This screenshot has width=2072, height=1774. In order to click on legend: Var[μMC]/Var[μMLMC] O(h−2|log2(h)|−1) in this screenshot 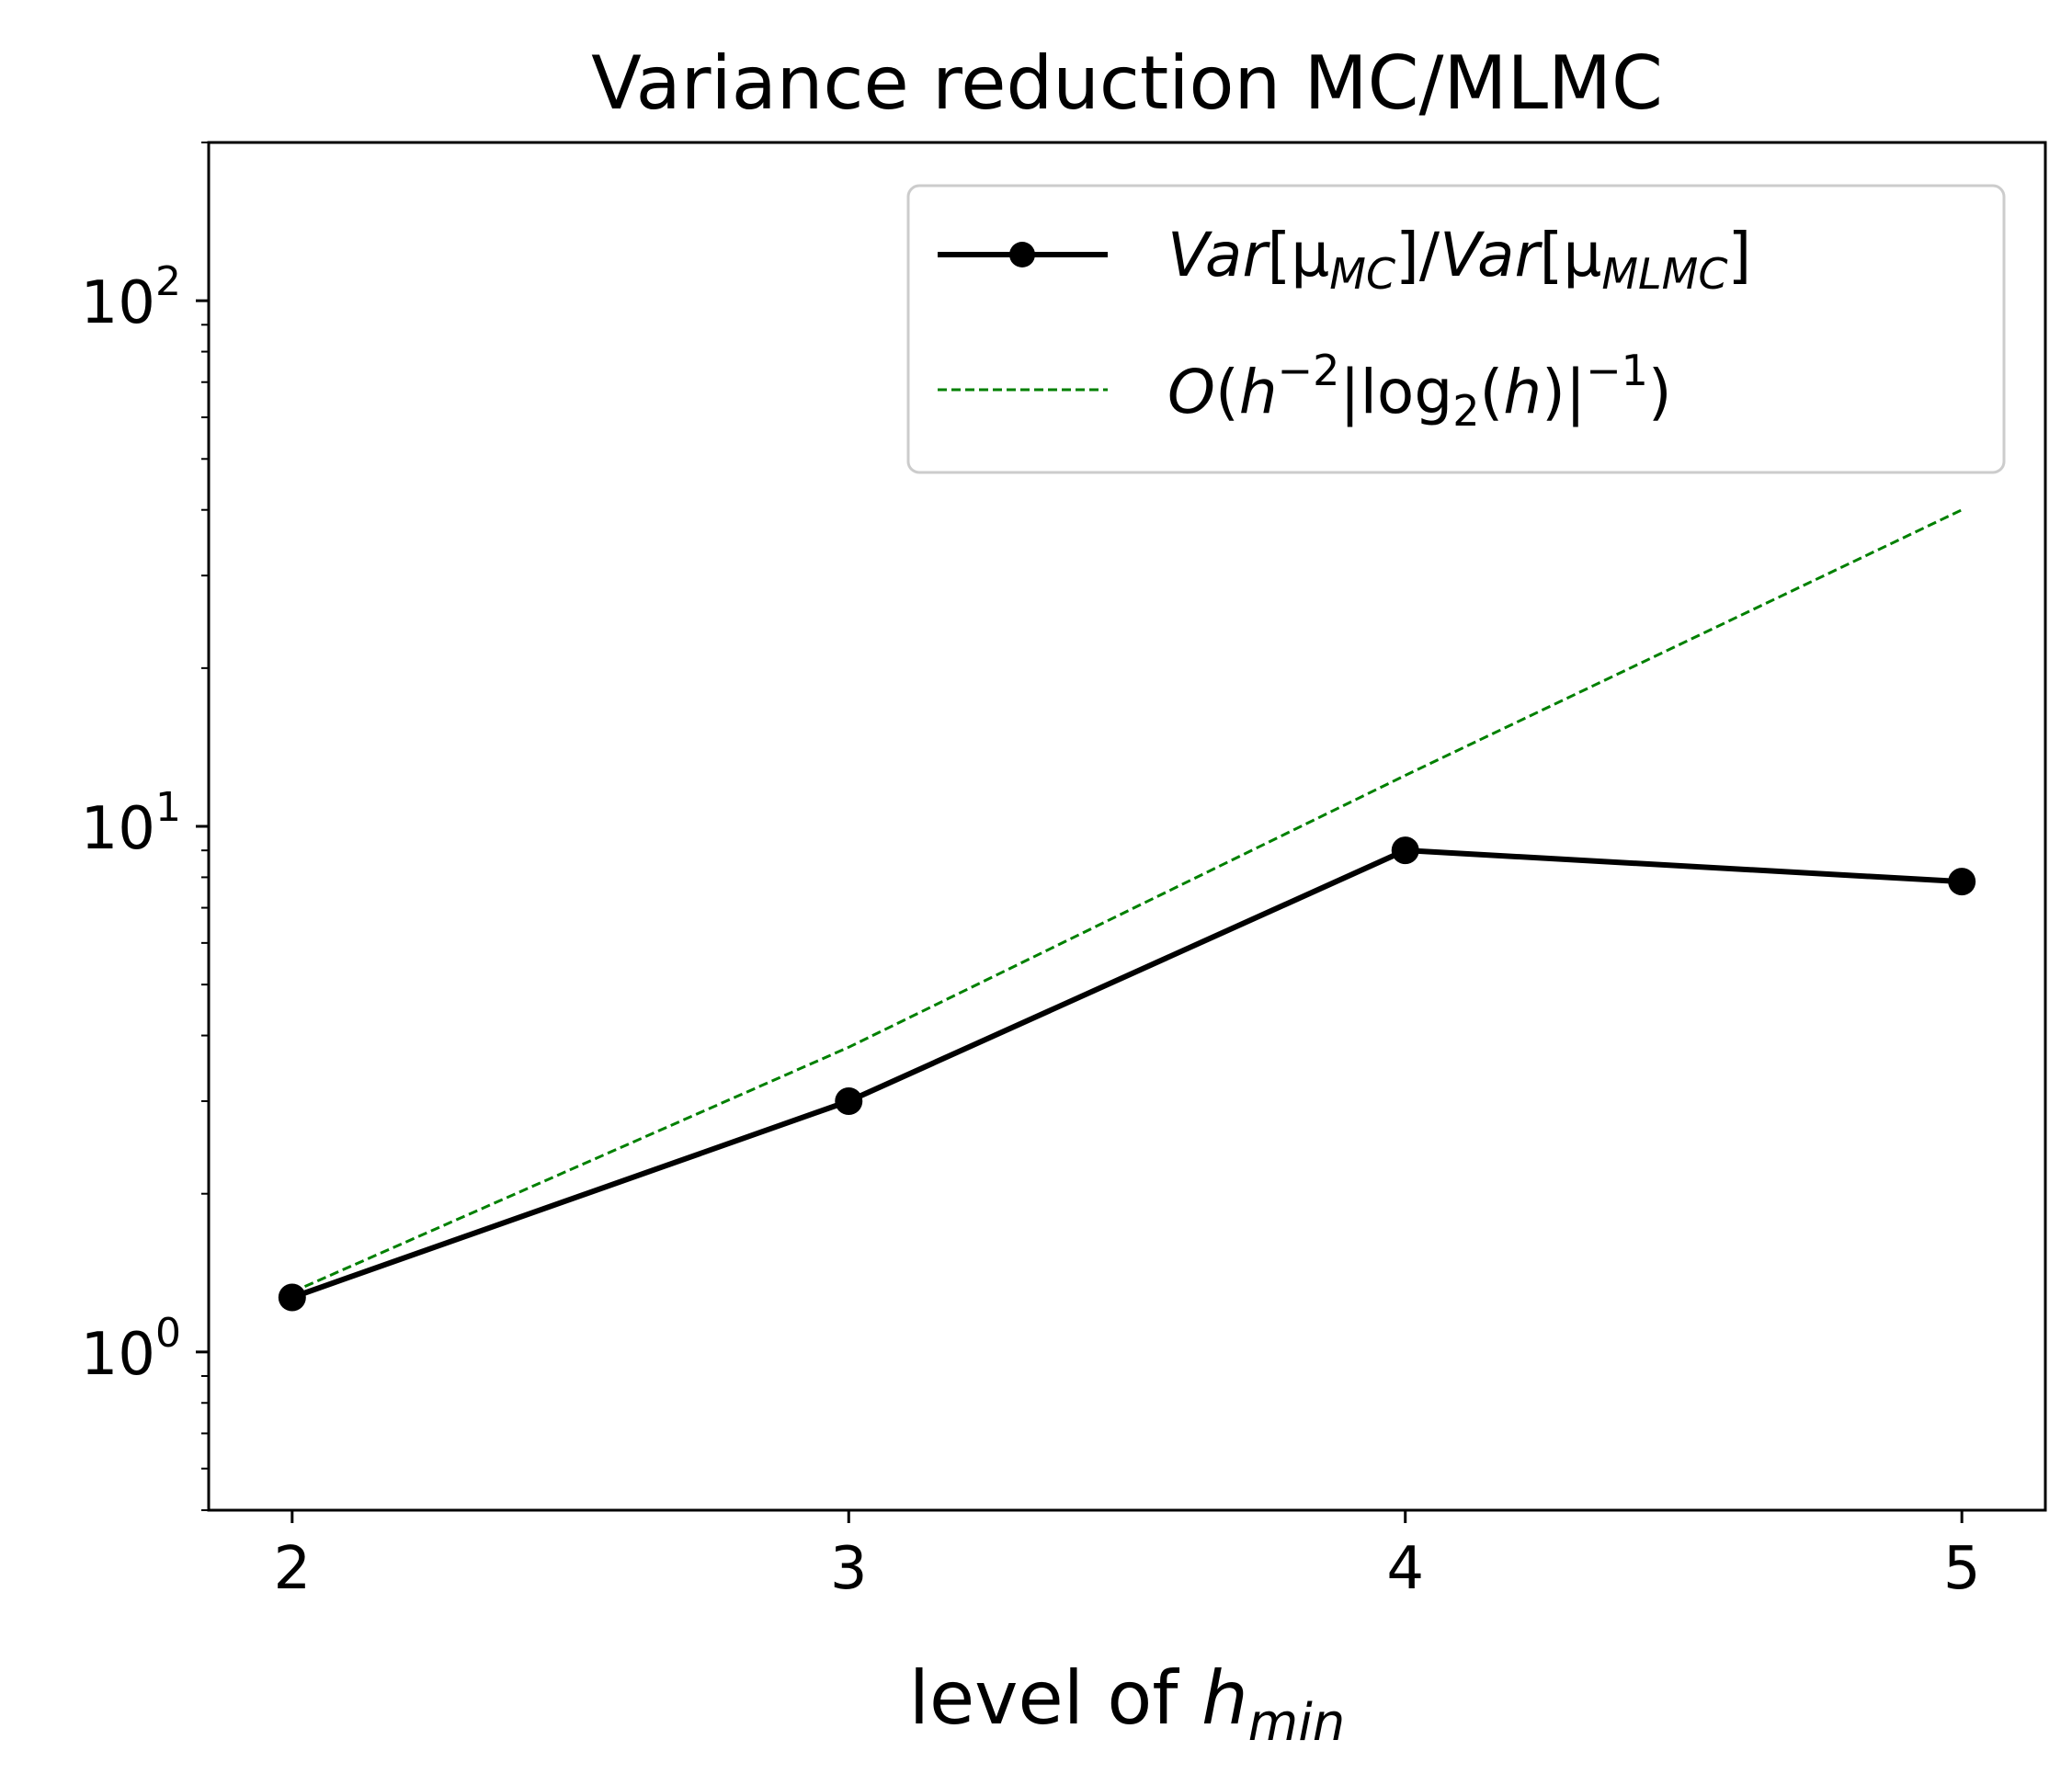, I will do `click(1456, 329)`.